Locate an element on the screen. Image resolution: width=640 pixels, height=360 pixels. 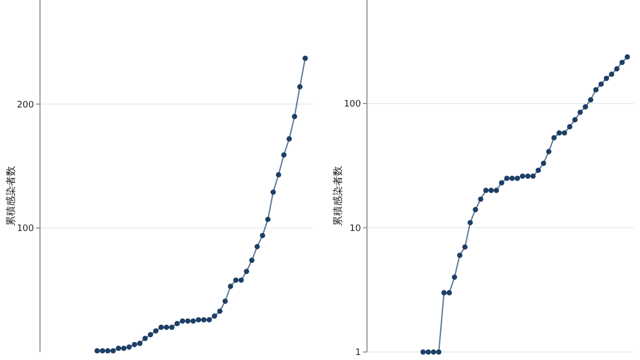
y-tick-label: 1 is located at coordinates (358, 353).